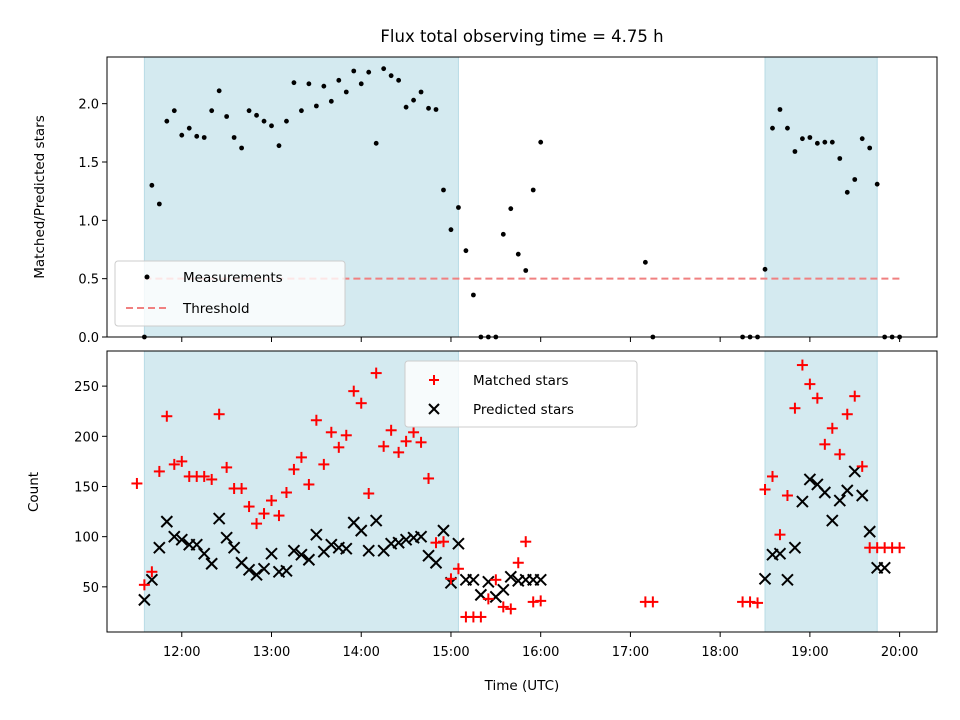  I want to click on bottom-xtick-label: 18:00, so click(719, 652).